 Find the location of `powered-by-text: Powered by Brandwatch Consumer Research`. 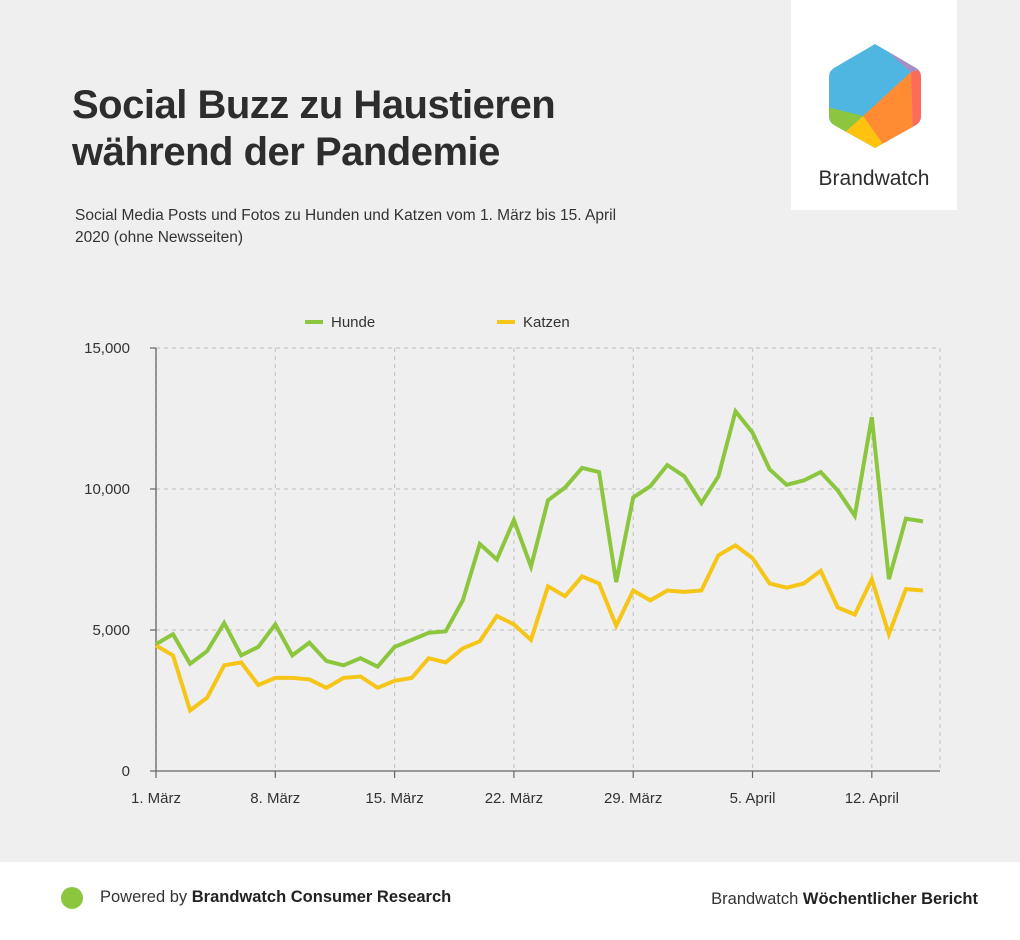

powered-by-text: Powered by Brandwatch Consumer Research is located at coordinates (275, 897).